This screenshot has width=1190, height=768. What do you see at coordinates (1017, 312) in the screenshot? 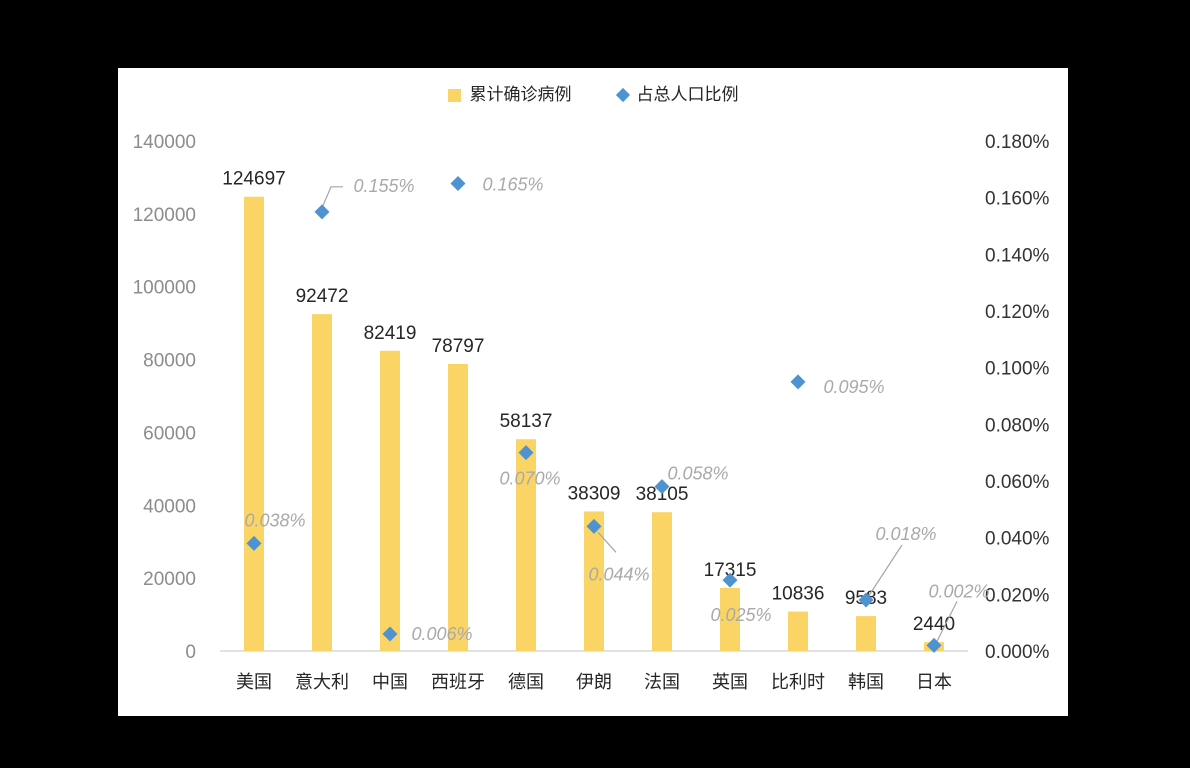
I see `y-axis-tick-right: 0.120%` at bounding box center [1017, 312].